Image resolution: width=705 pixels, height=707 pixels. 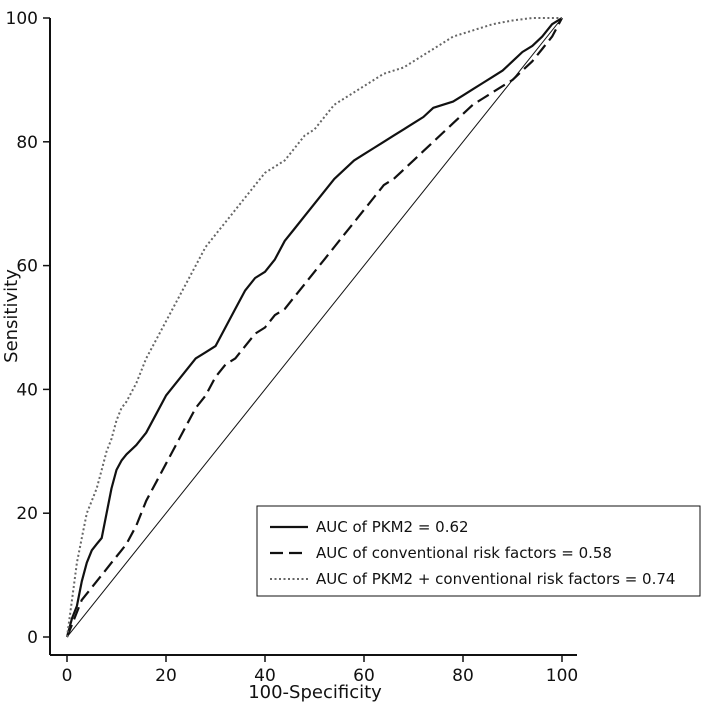 What do you see at coordinates (265, 676) in the screenshot?
I see `x-tick-label: 40` at bounding box center [265, 676].